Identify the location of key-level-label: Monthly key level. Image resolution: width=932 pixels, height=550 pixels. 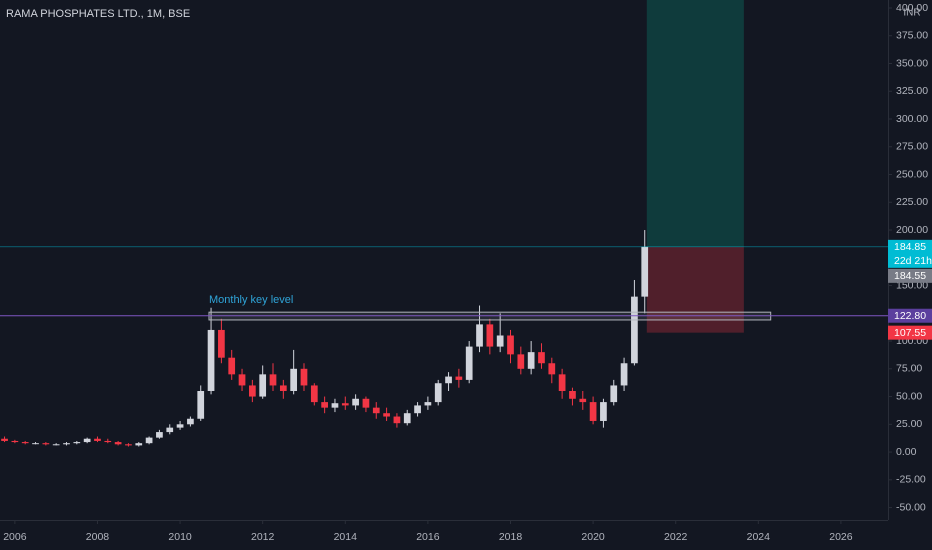
(251, 300).